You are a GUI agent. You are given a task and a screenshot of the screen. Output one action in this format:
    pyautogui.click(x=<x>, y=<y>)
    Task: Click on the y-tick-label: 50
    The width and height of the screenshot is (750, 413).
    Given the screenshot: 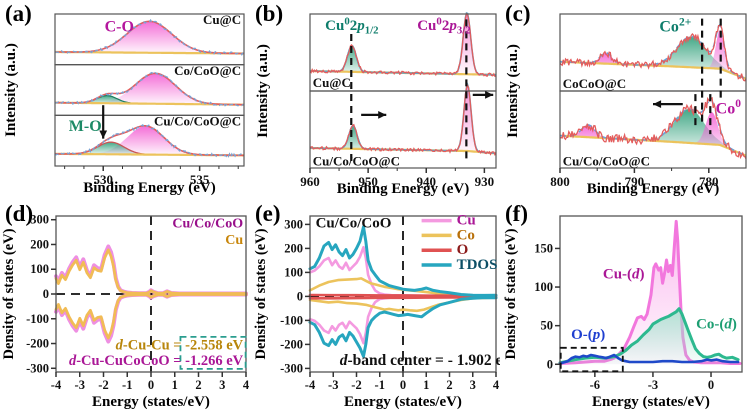 What is the action you would take?
    pyautogui.click(x=547, y=326)
    